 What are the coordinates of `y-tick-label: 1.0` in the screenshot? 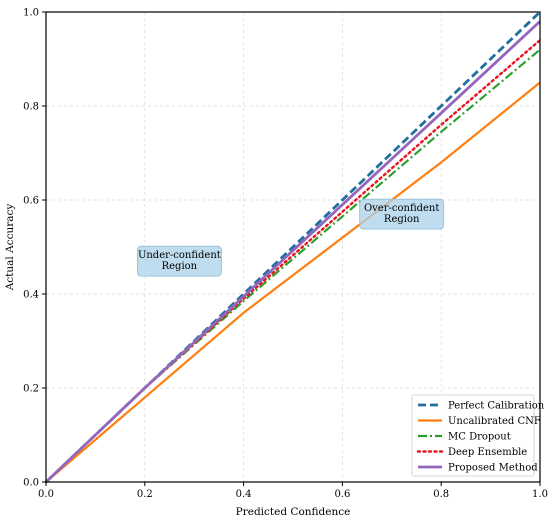 It's located at (31, 13).